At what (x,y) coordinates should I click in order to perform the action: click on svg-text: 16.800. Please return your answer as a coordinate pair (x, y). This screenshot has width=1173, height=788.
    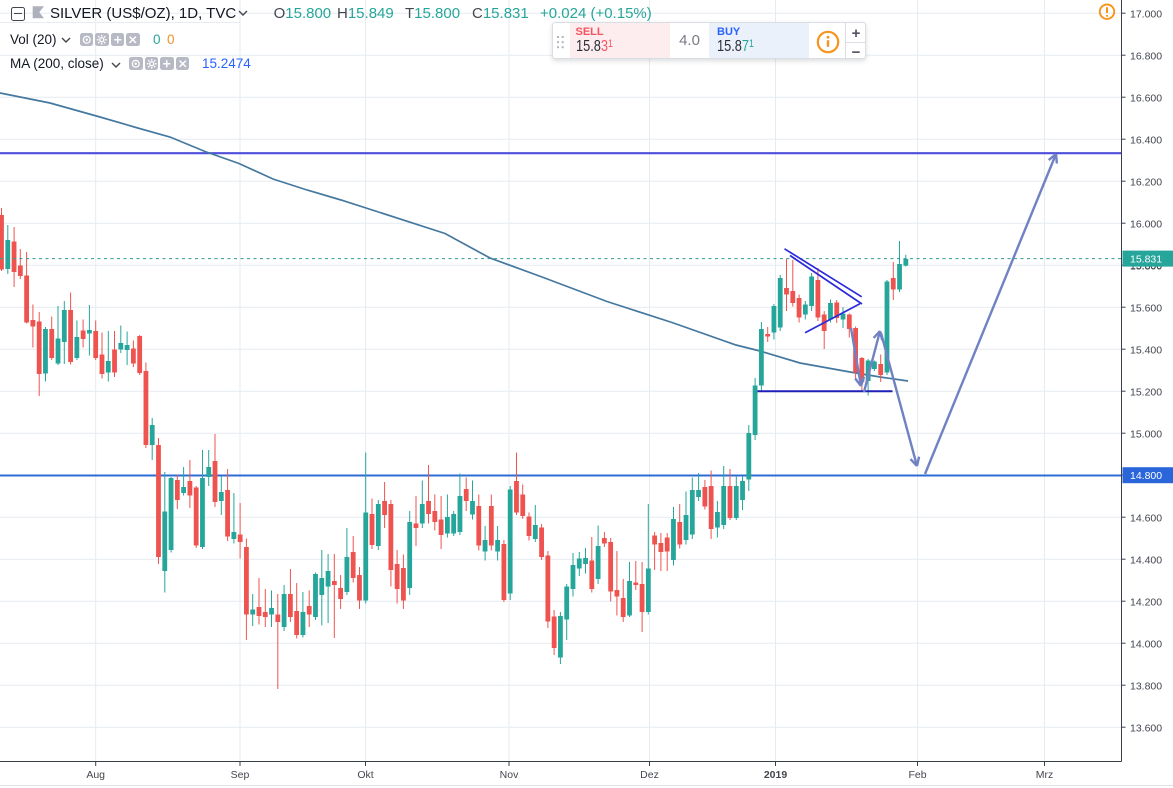
    Looking at the image, I should click on (1146, 56).